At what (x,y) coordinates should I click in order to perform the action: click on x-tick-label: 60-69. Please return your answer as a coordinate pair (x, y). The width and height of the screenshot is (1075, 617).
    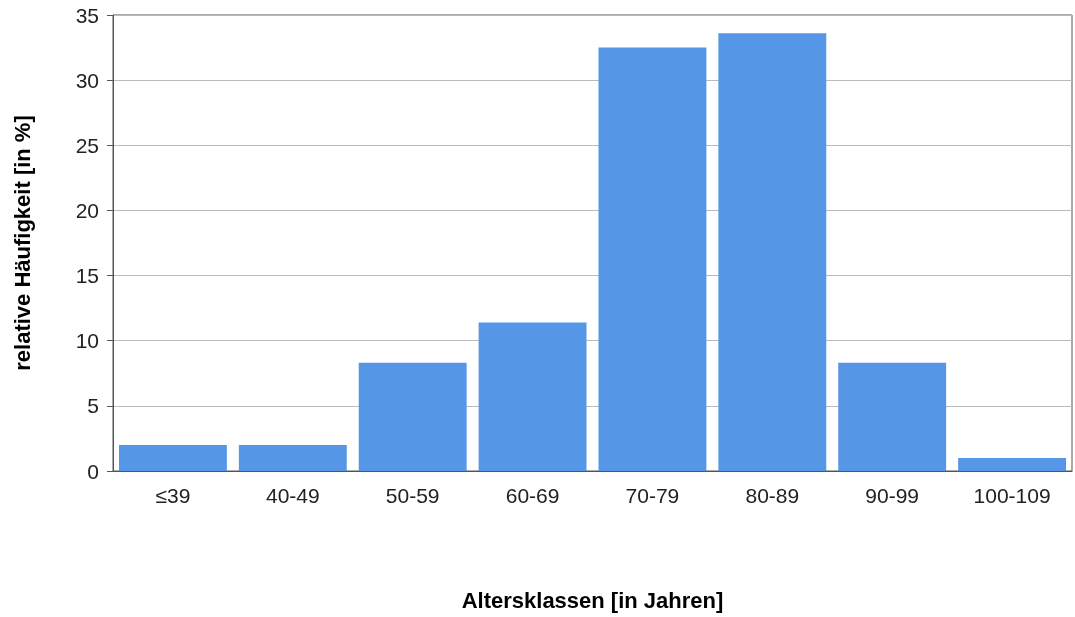
    Looking at the image, I should click on (532, 495).